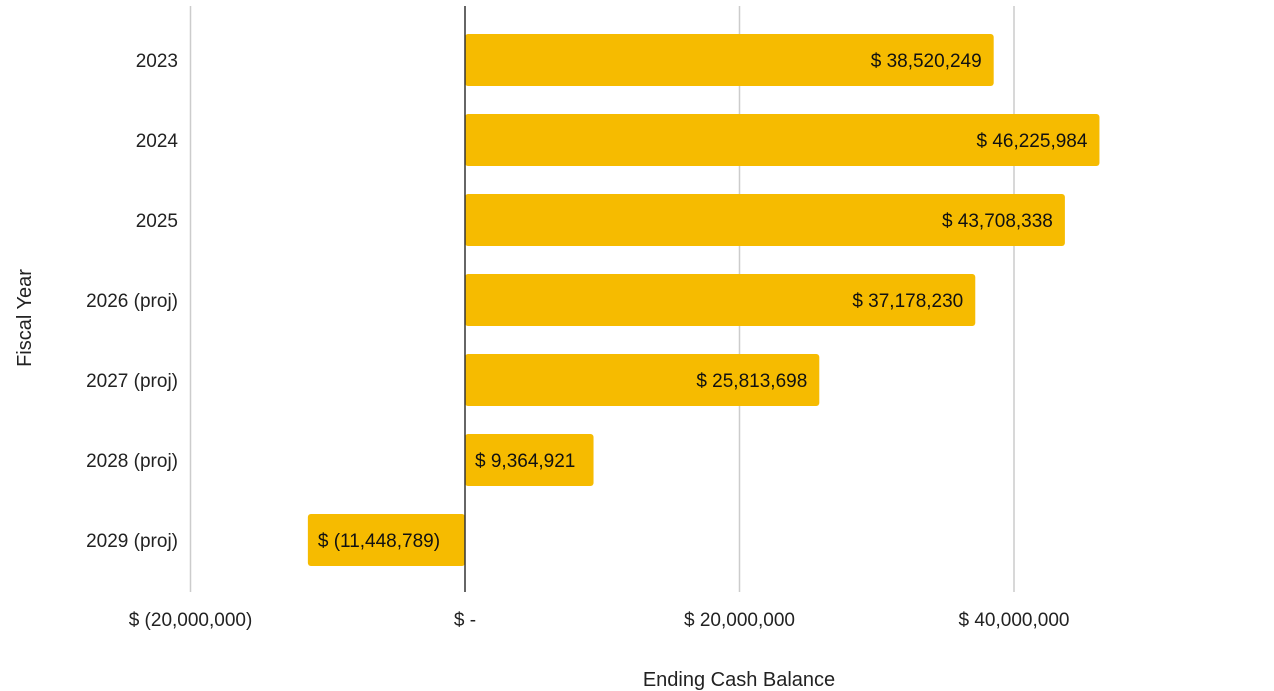 This screenshot has width=1274, height=691. I want to click on bar-data-label: $ 9,364,921, so click(525, 461).